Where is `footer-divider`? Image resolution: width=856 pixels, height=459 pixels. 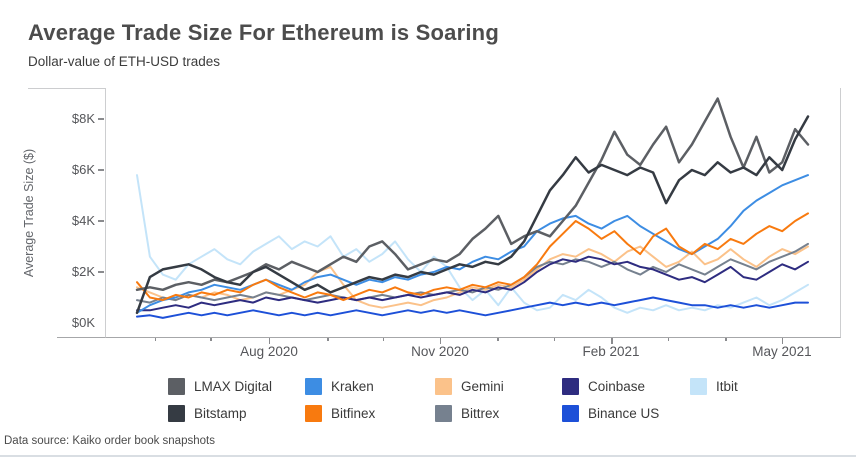 footer-divider is located at coordinates (428, 456).